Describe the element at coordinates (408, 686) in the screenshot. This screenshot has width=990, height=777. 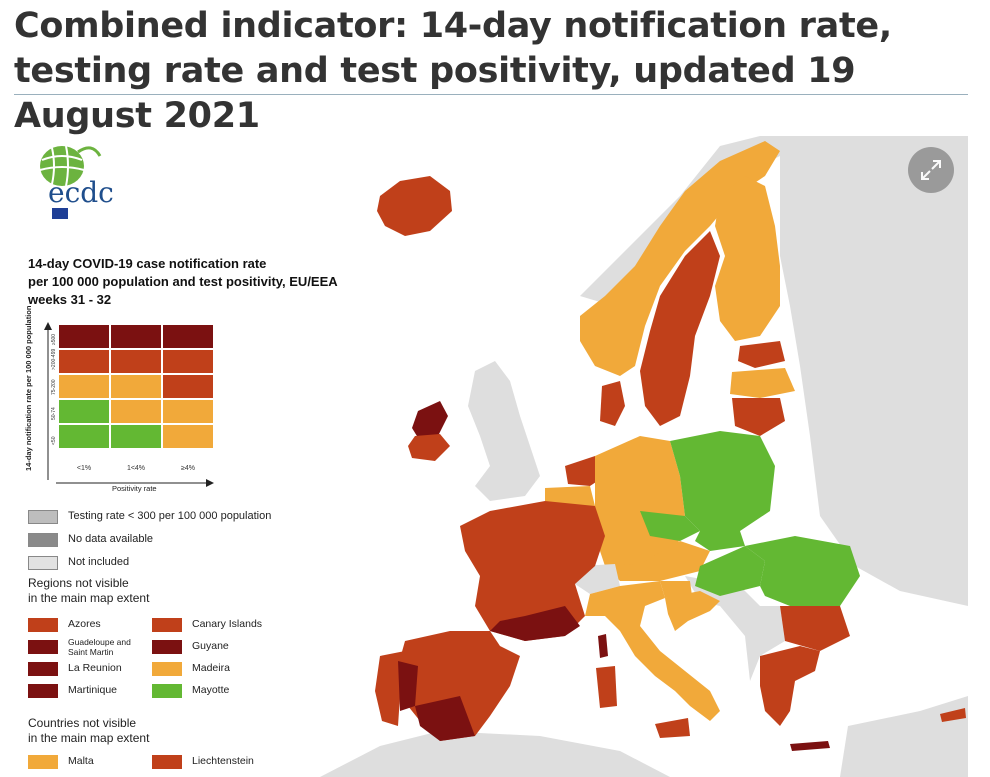
I see `spain-west` at that location.